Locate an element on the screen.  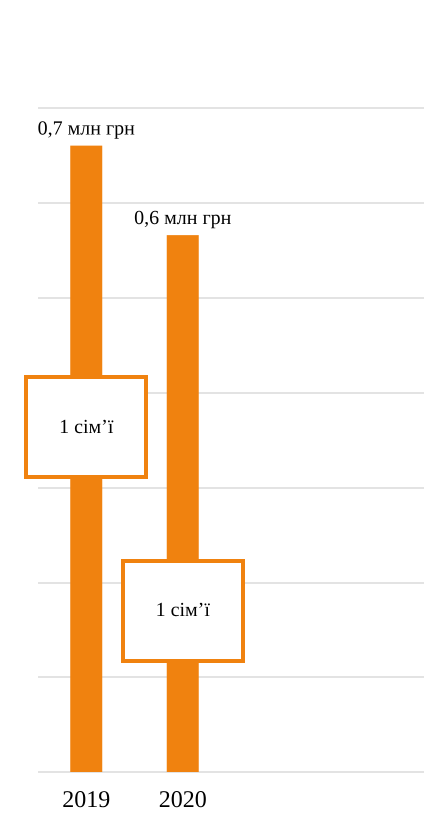
x-tick-label: 2020 is located at coordinates (182, 800).